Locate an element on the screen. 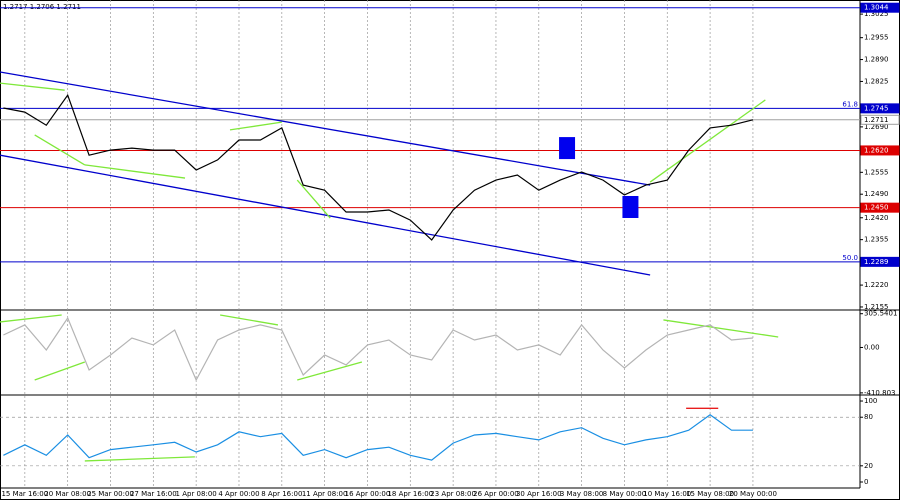 The width and height of the screenshot is (900, 500). y-tick-label: 1.2220 is located at coordinates (876, 285).